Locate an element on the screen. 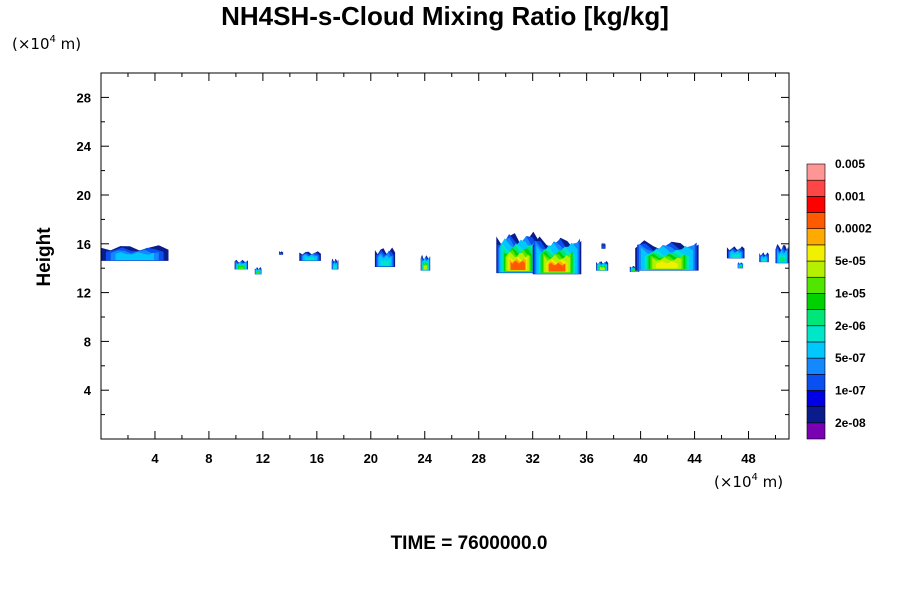 The image size is (900, 600). x-axis-unit: (×104 m) is located at coordinates (748, 481).